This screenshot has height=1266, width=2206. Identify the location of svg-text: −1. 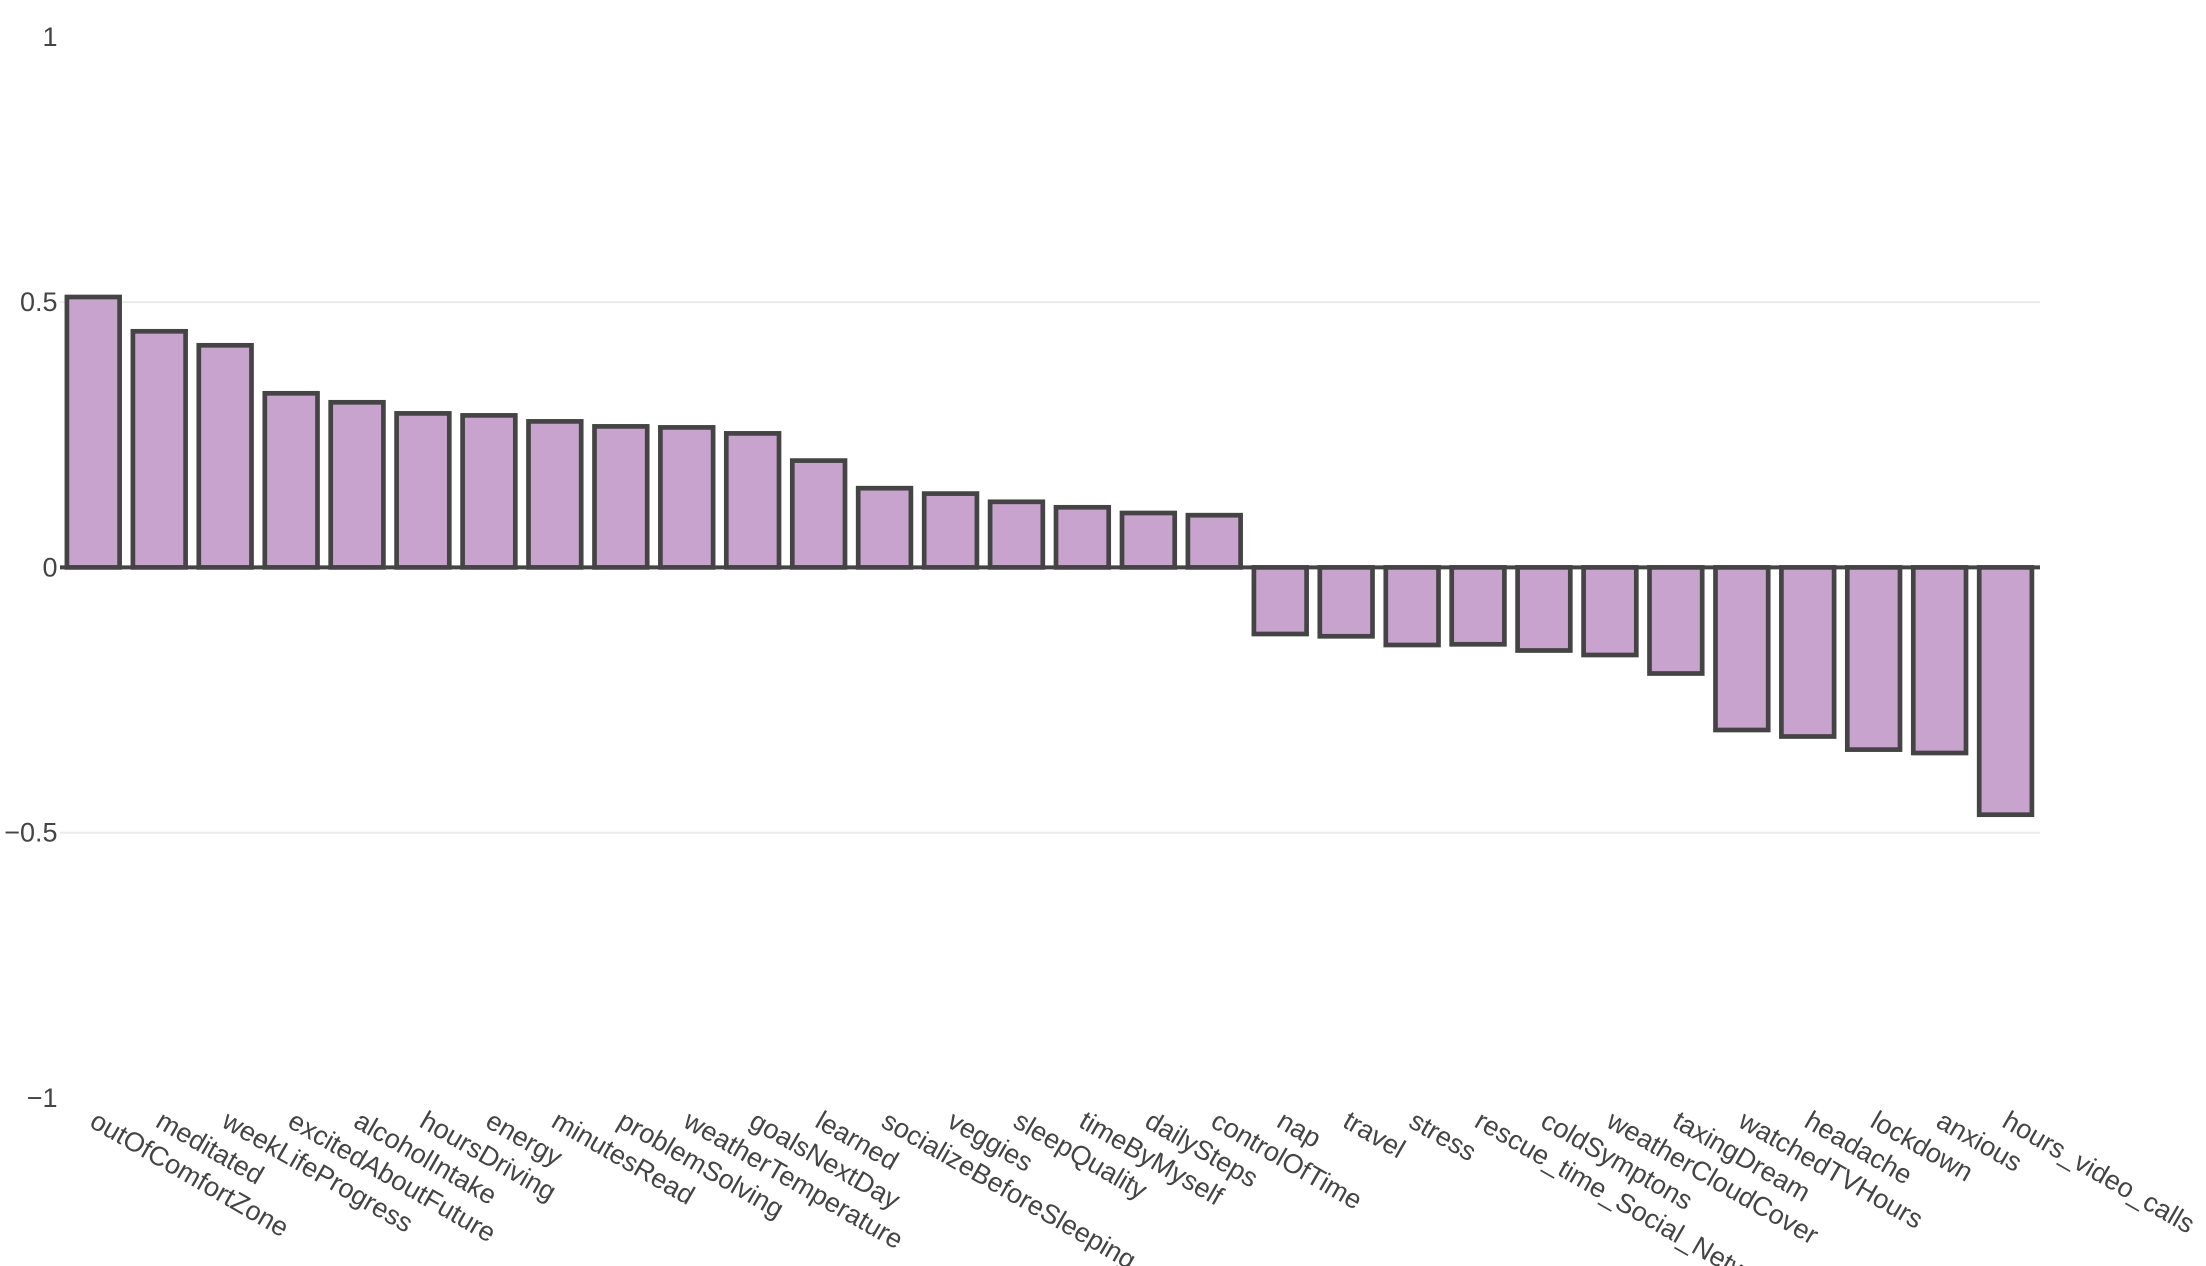
(42, 1098).